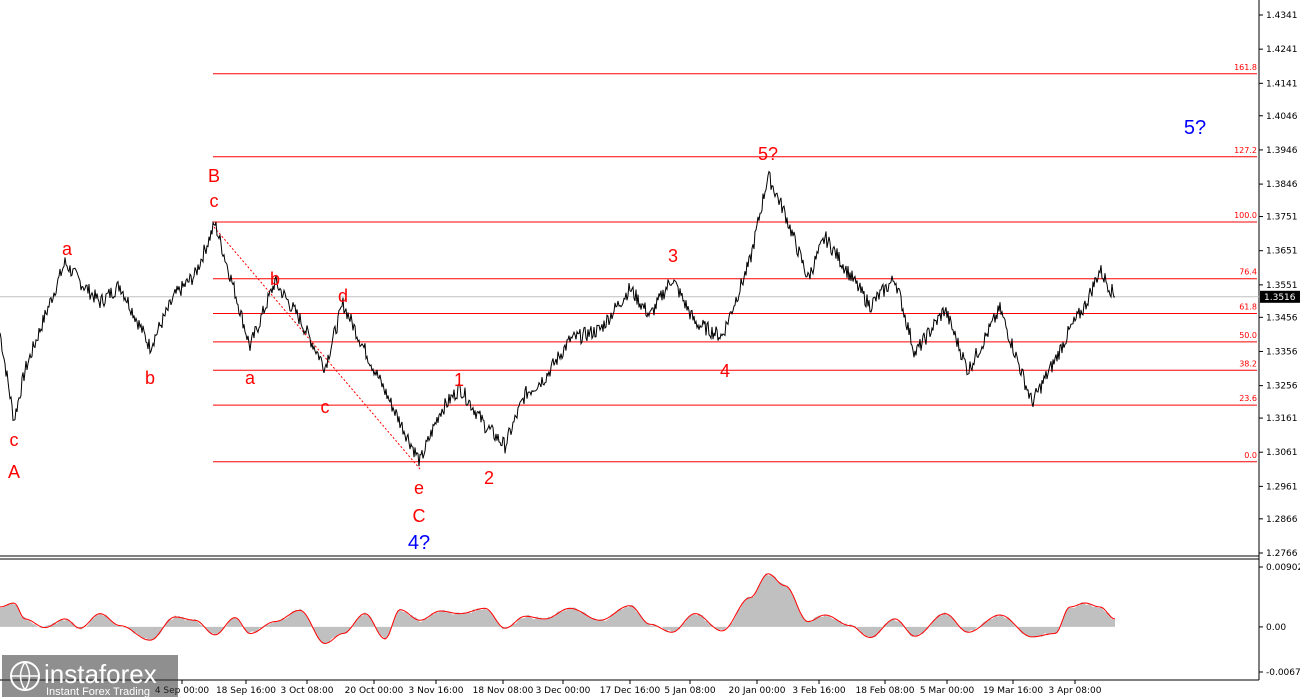 This screenshot has height=700, width=1300. What do you see at coordinates (1283, 673) in the screenshot?
I see `osc-tick-label: -0.00679` at bounding box center [1283, 673].